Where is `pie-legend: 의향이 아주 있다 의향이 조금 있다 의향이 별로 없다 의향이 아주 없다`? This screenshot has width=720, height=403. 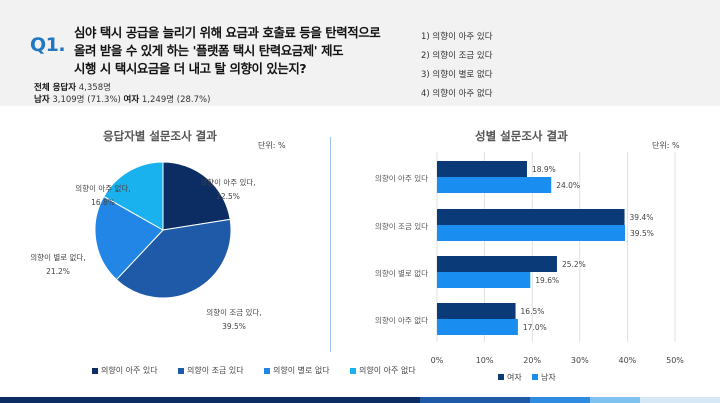 pie-legend: 의향이 아주 있다 의향이 조금 있다 의향이 별로 없다 의향이 아주 없다 is located at coordinates (254, 365).